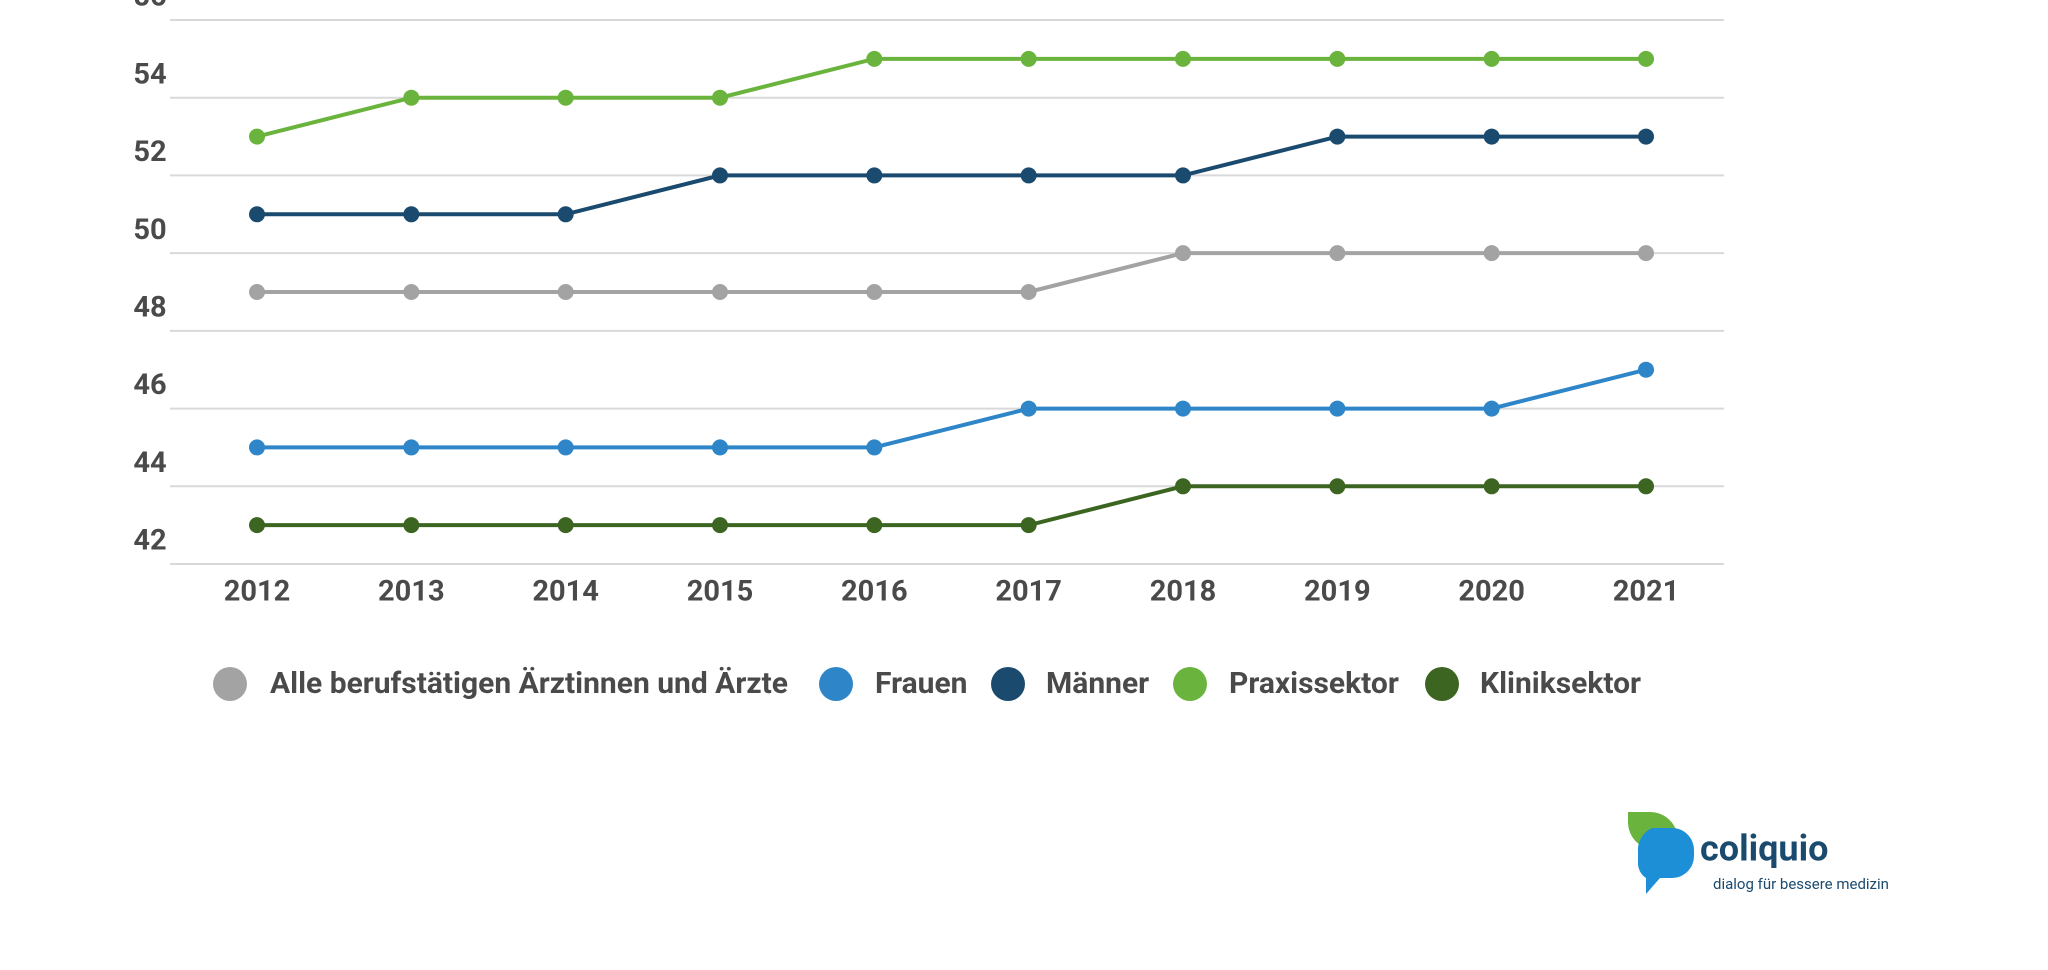 This screenshot has width=2048, height=970. What do you see at coordinates (921, 683) in the screenshot?
I see `legend-label: Frauen` at bounding box center [921, 683].